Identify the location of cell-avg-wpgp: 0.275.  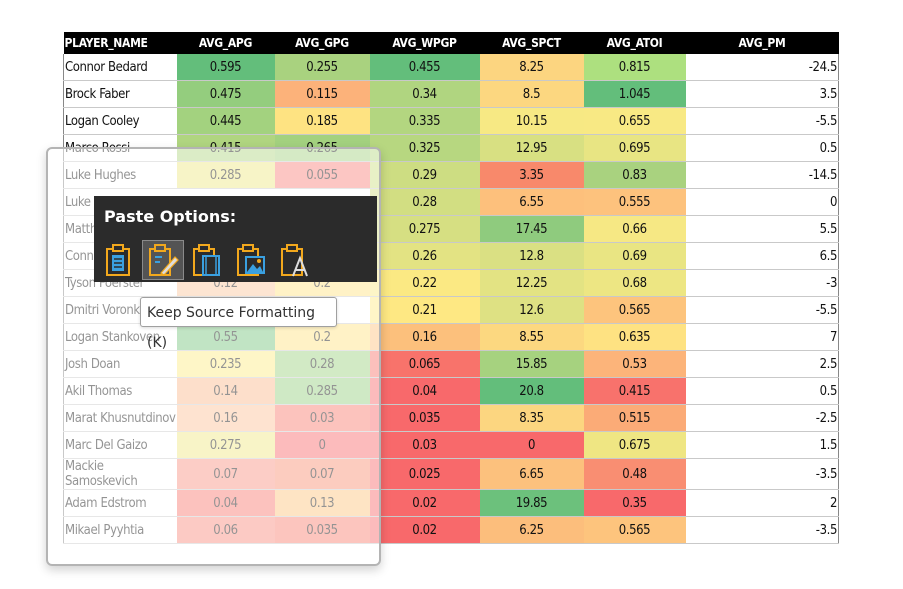
(424, 229).